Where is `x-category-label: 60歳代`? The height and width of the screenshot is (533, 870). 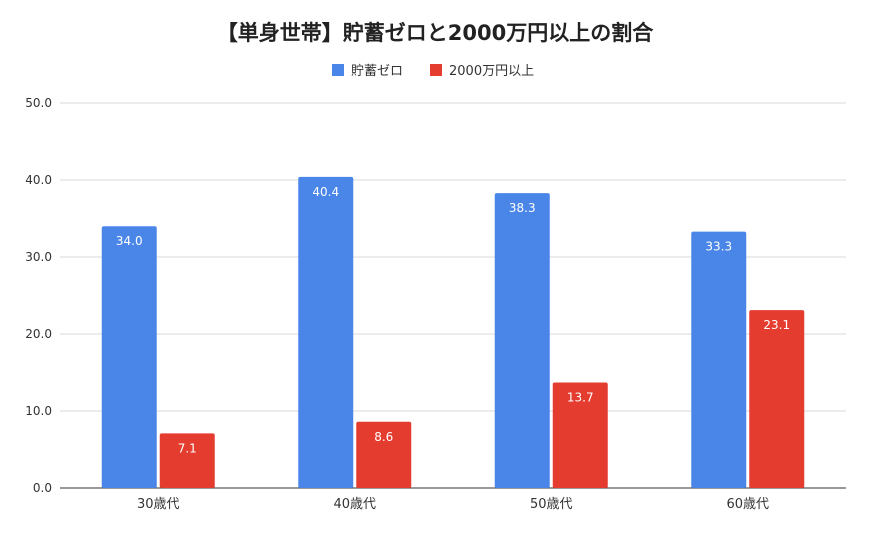
x-category-label: 60歳代 is located at coordinates (747, 504).